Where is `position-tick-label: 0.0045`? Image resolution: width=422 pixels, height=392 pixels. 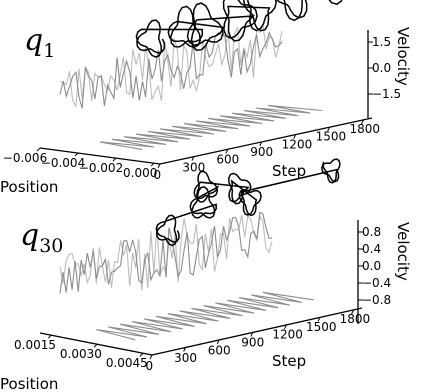 position-tick-label: 0.0045 is located at coordinates (127, 363).